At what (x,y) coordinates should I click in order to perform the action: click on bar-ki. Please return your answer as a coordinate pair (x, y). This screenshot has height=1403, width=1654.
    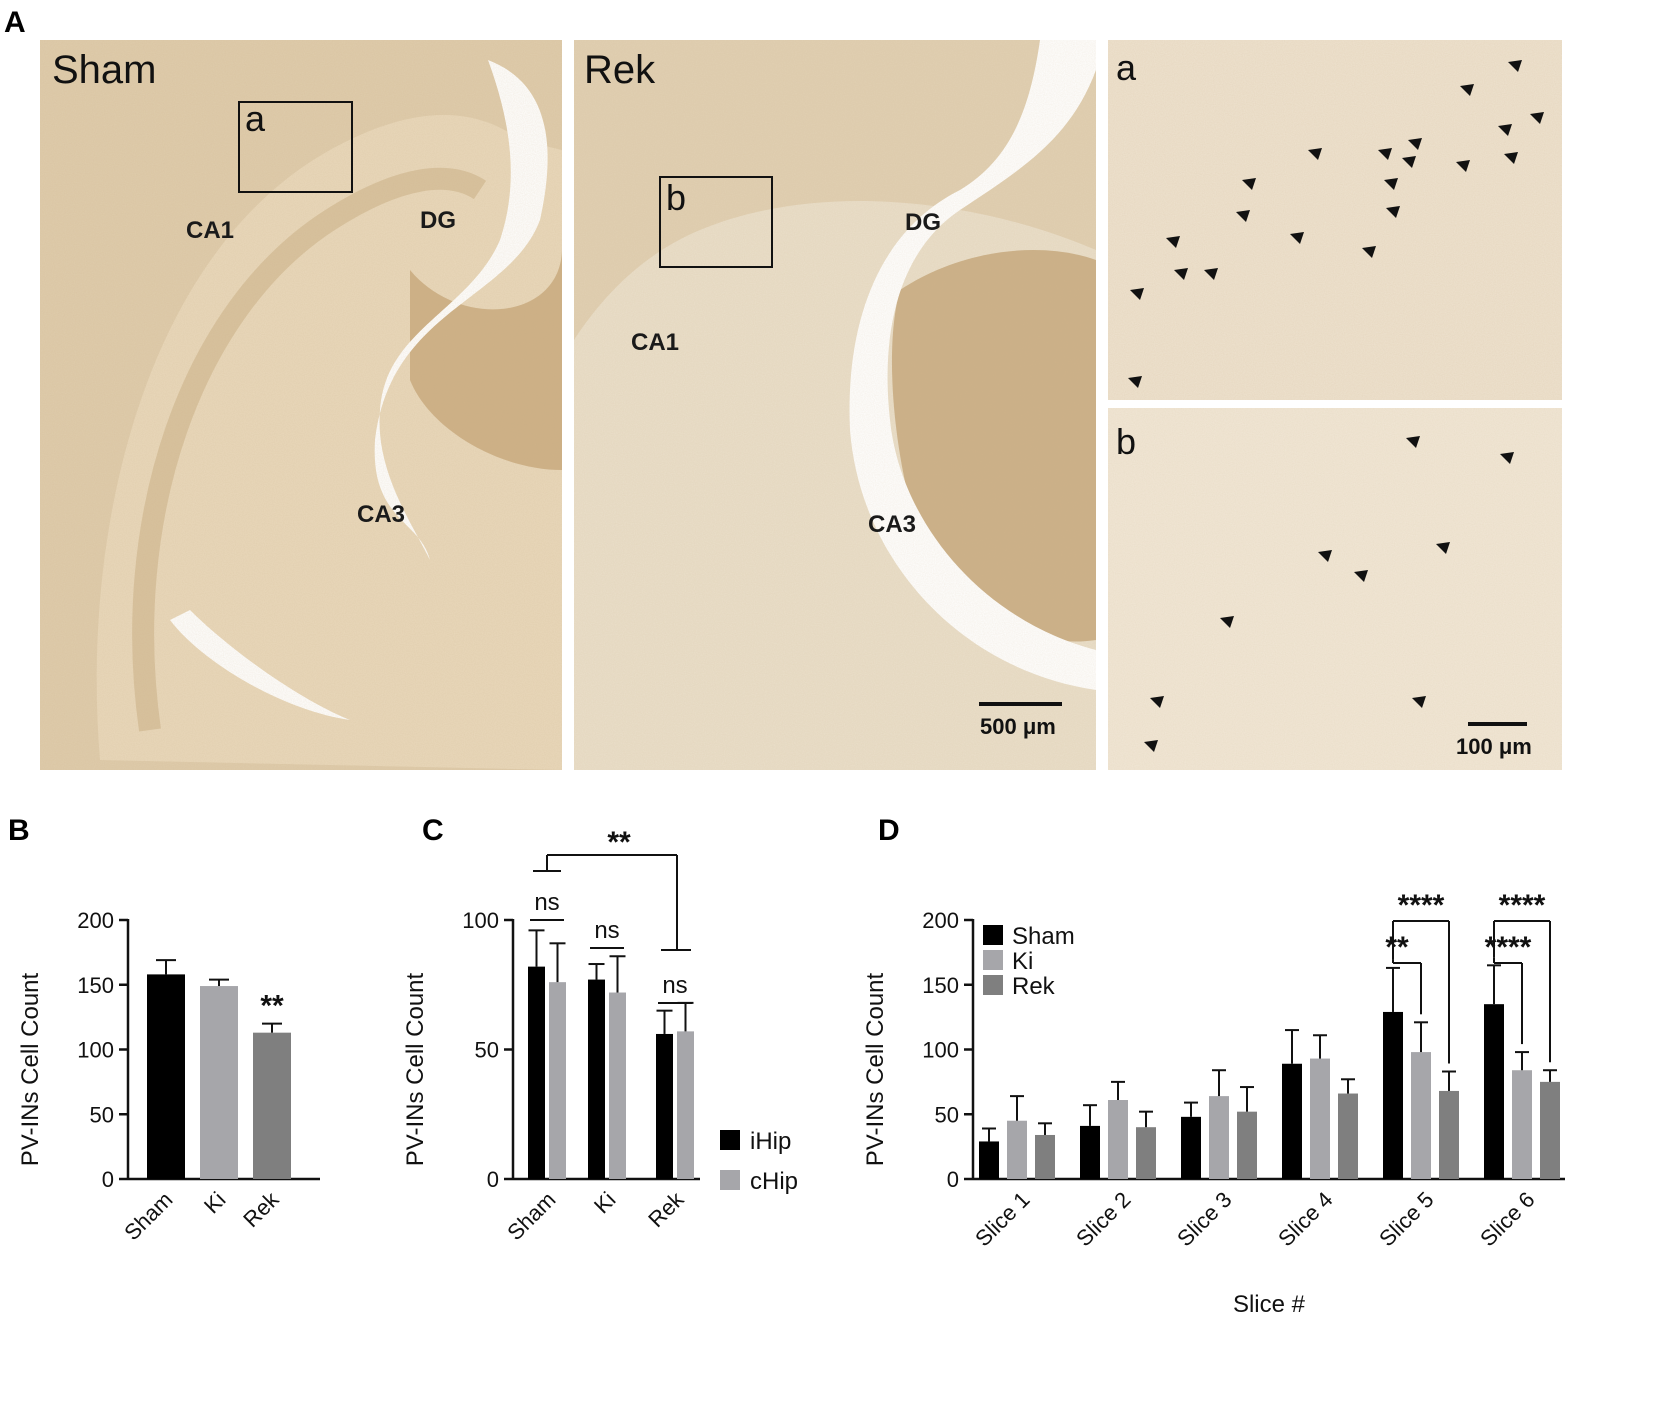
    Looking at the image, I should click on (219, 1082).